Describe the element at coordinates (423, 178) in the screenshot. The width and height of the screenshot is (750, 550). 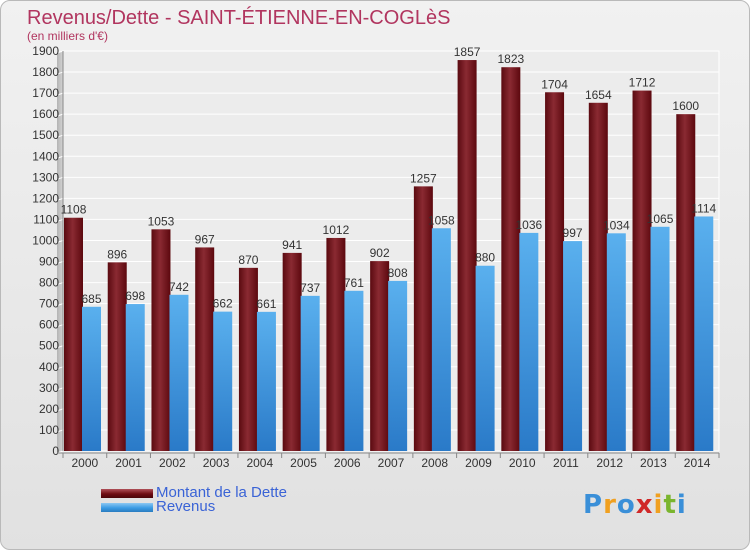
I see `data-label-dette: 1257` at that location.